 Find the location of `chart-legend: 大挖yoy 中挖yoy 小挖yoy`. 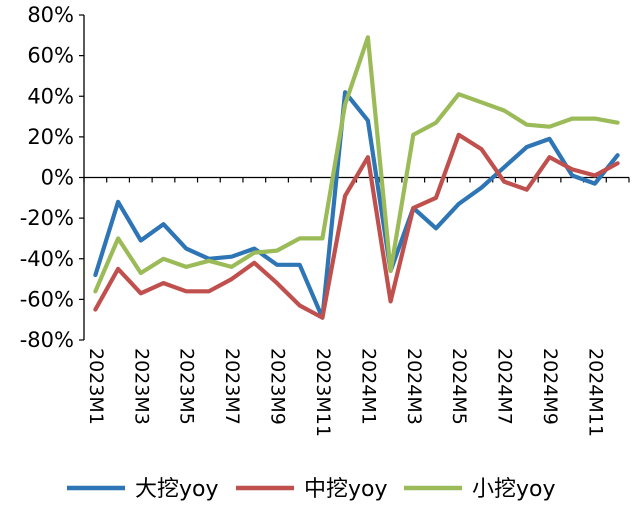

chart-legend: 大挖yoy 中挖yoy 小挖yoy is located at coordinates (311, 489).